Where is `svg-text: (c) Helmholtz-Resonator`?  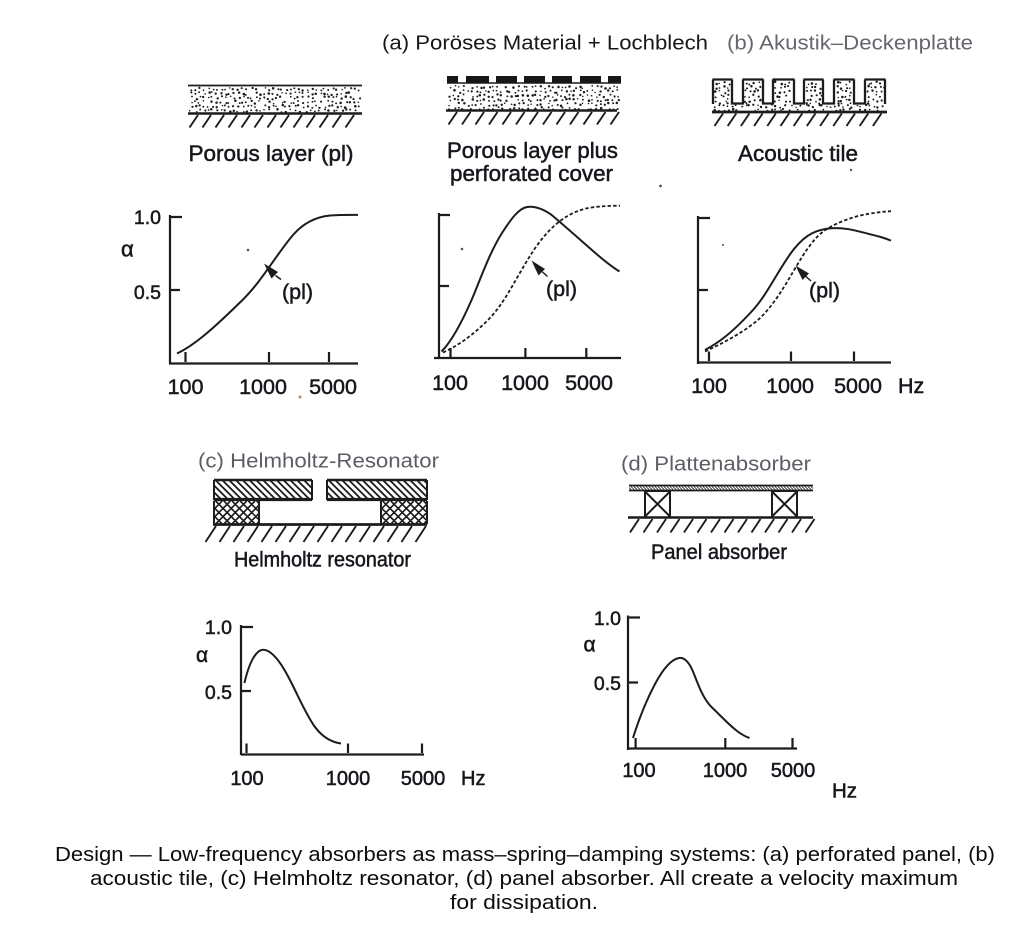 svg-text: (c) Helmholtz-Resonator is located at coordinates (318, 462).